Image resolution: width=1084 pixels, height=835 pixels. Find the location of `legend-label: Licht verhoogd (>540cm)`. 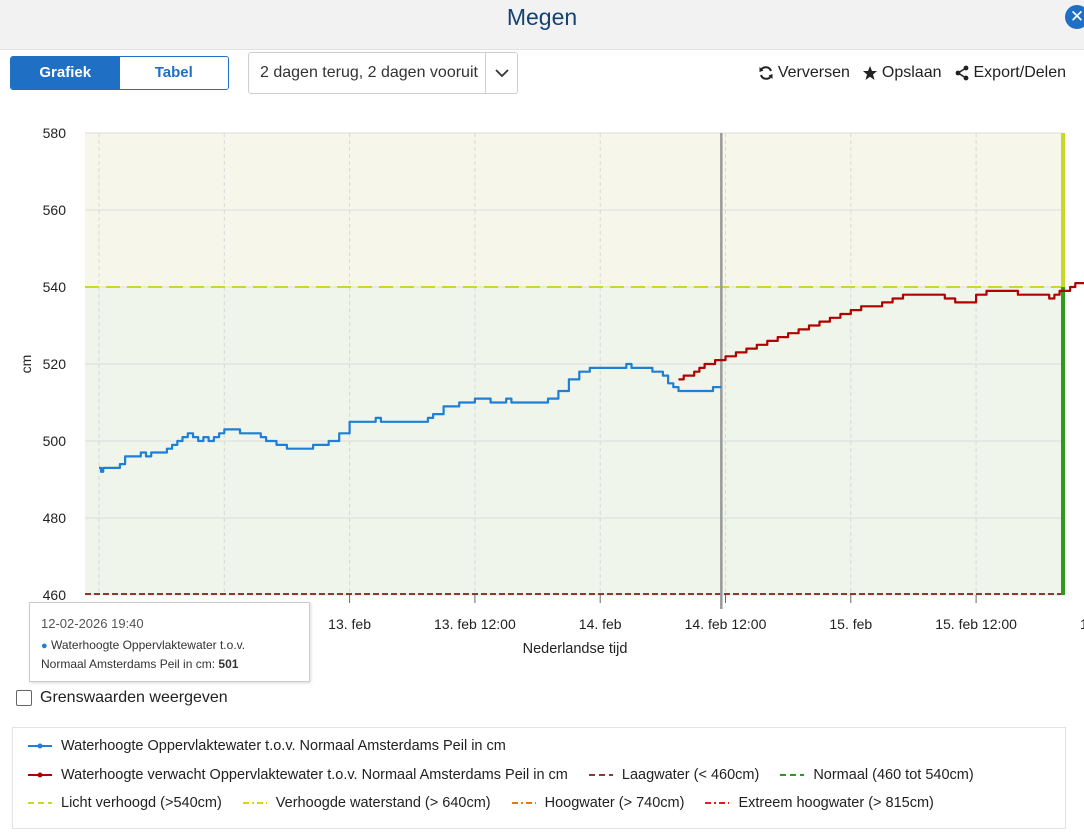

legend-label: Licht verhoogd (>540cm) is located at coordinates (141, 803).